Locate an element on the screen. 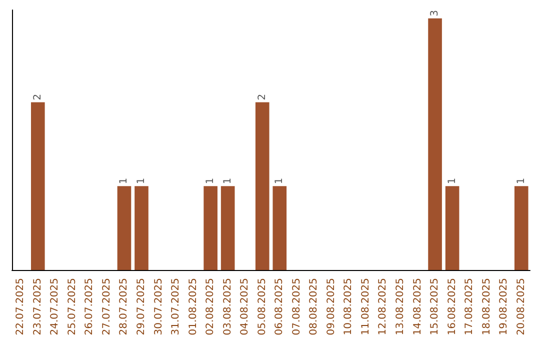  x-tick-label: 15.08.2025 is located at coordinates (435, 307).